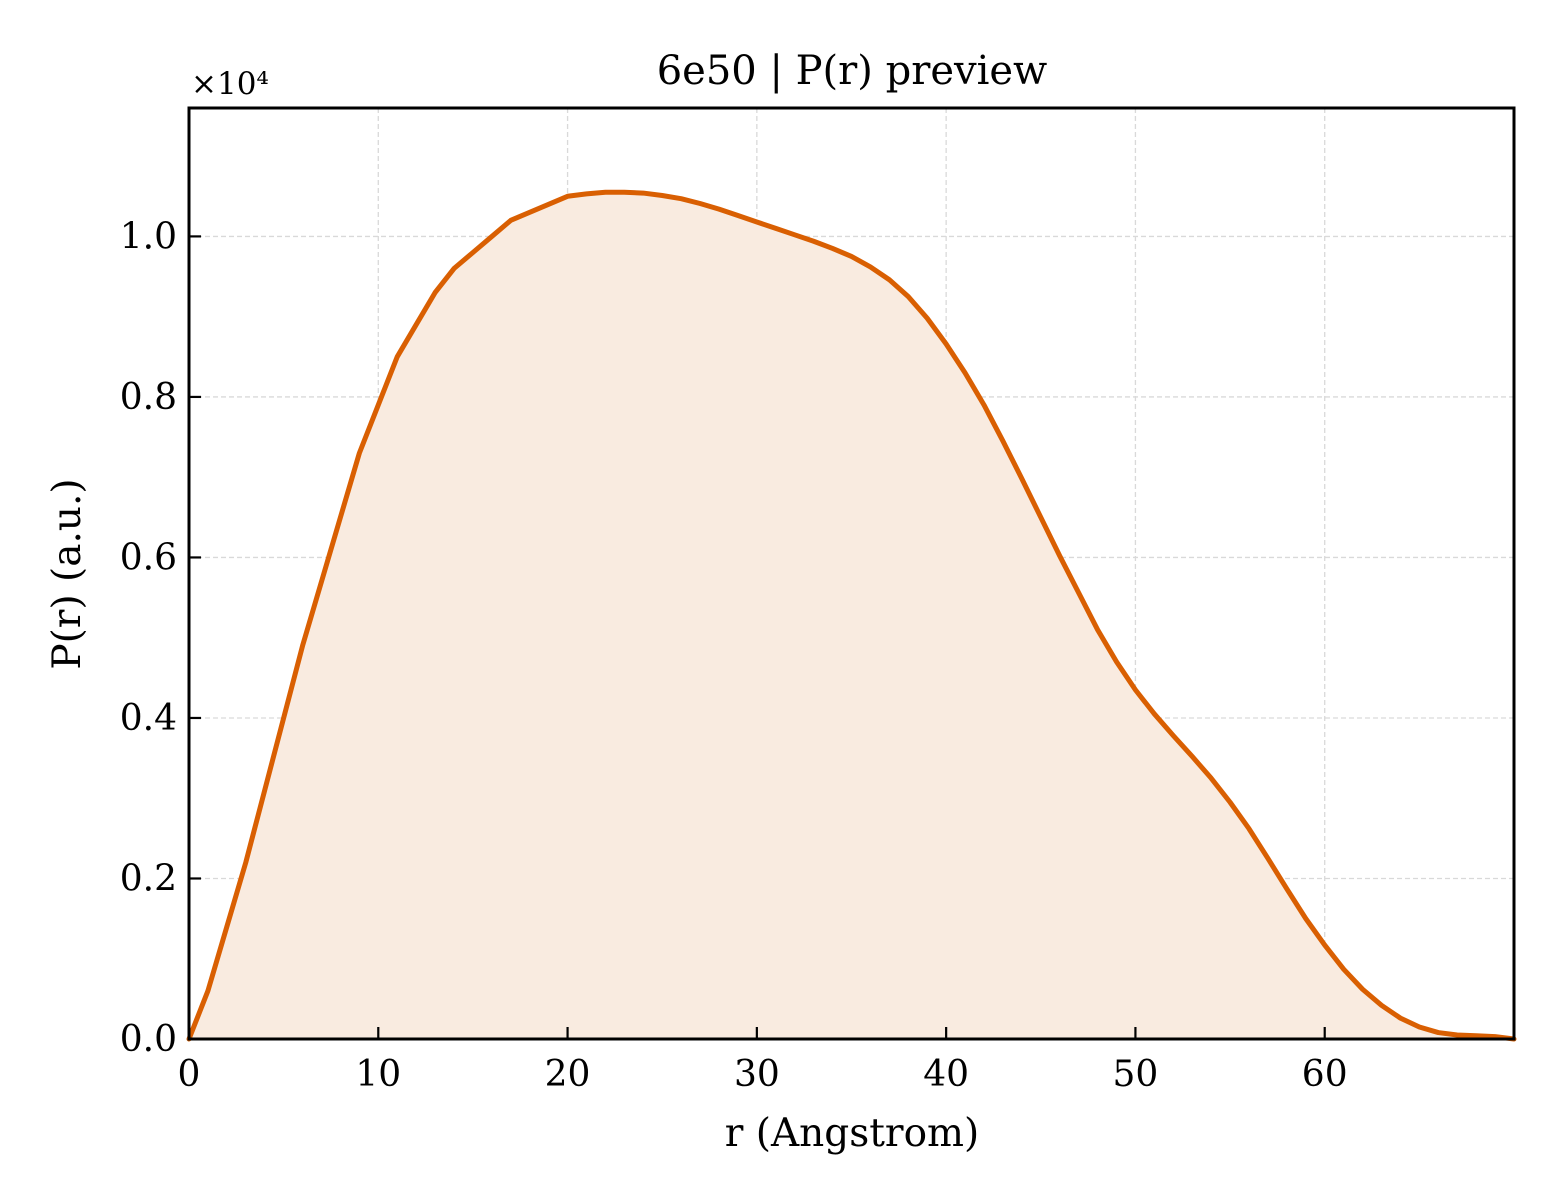 The image size is (1560, 1204). I want to click on x-tick-label: 20, so click(568, 1074).